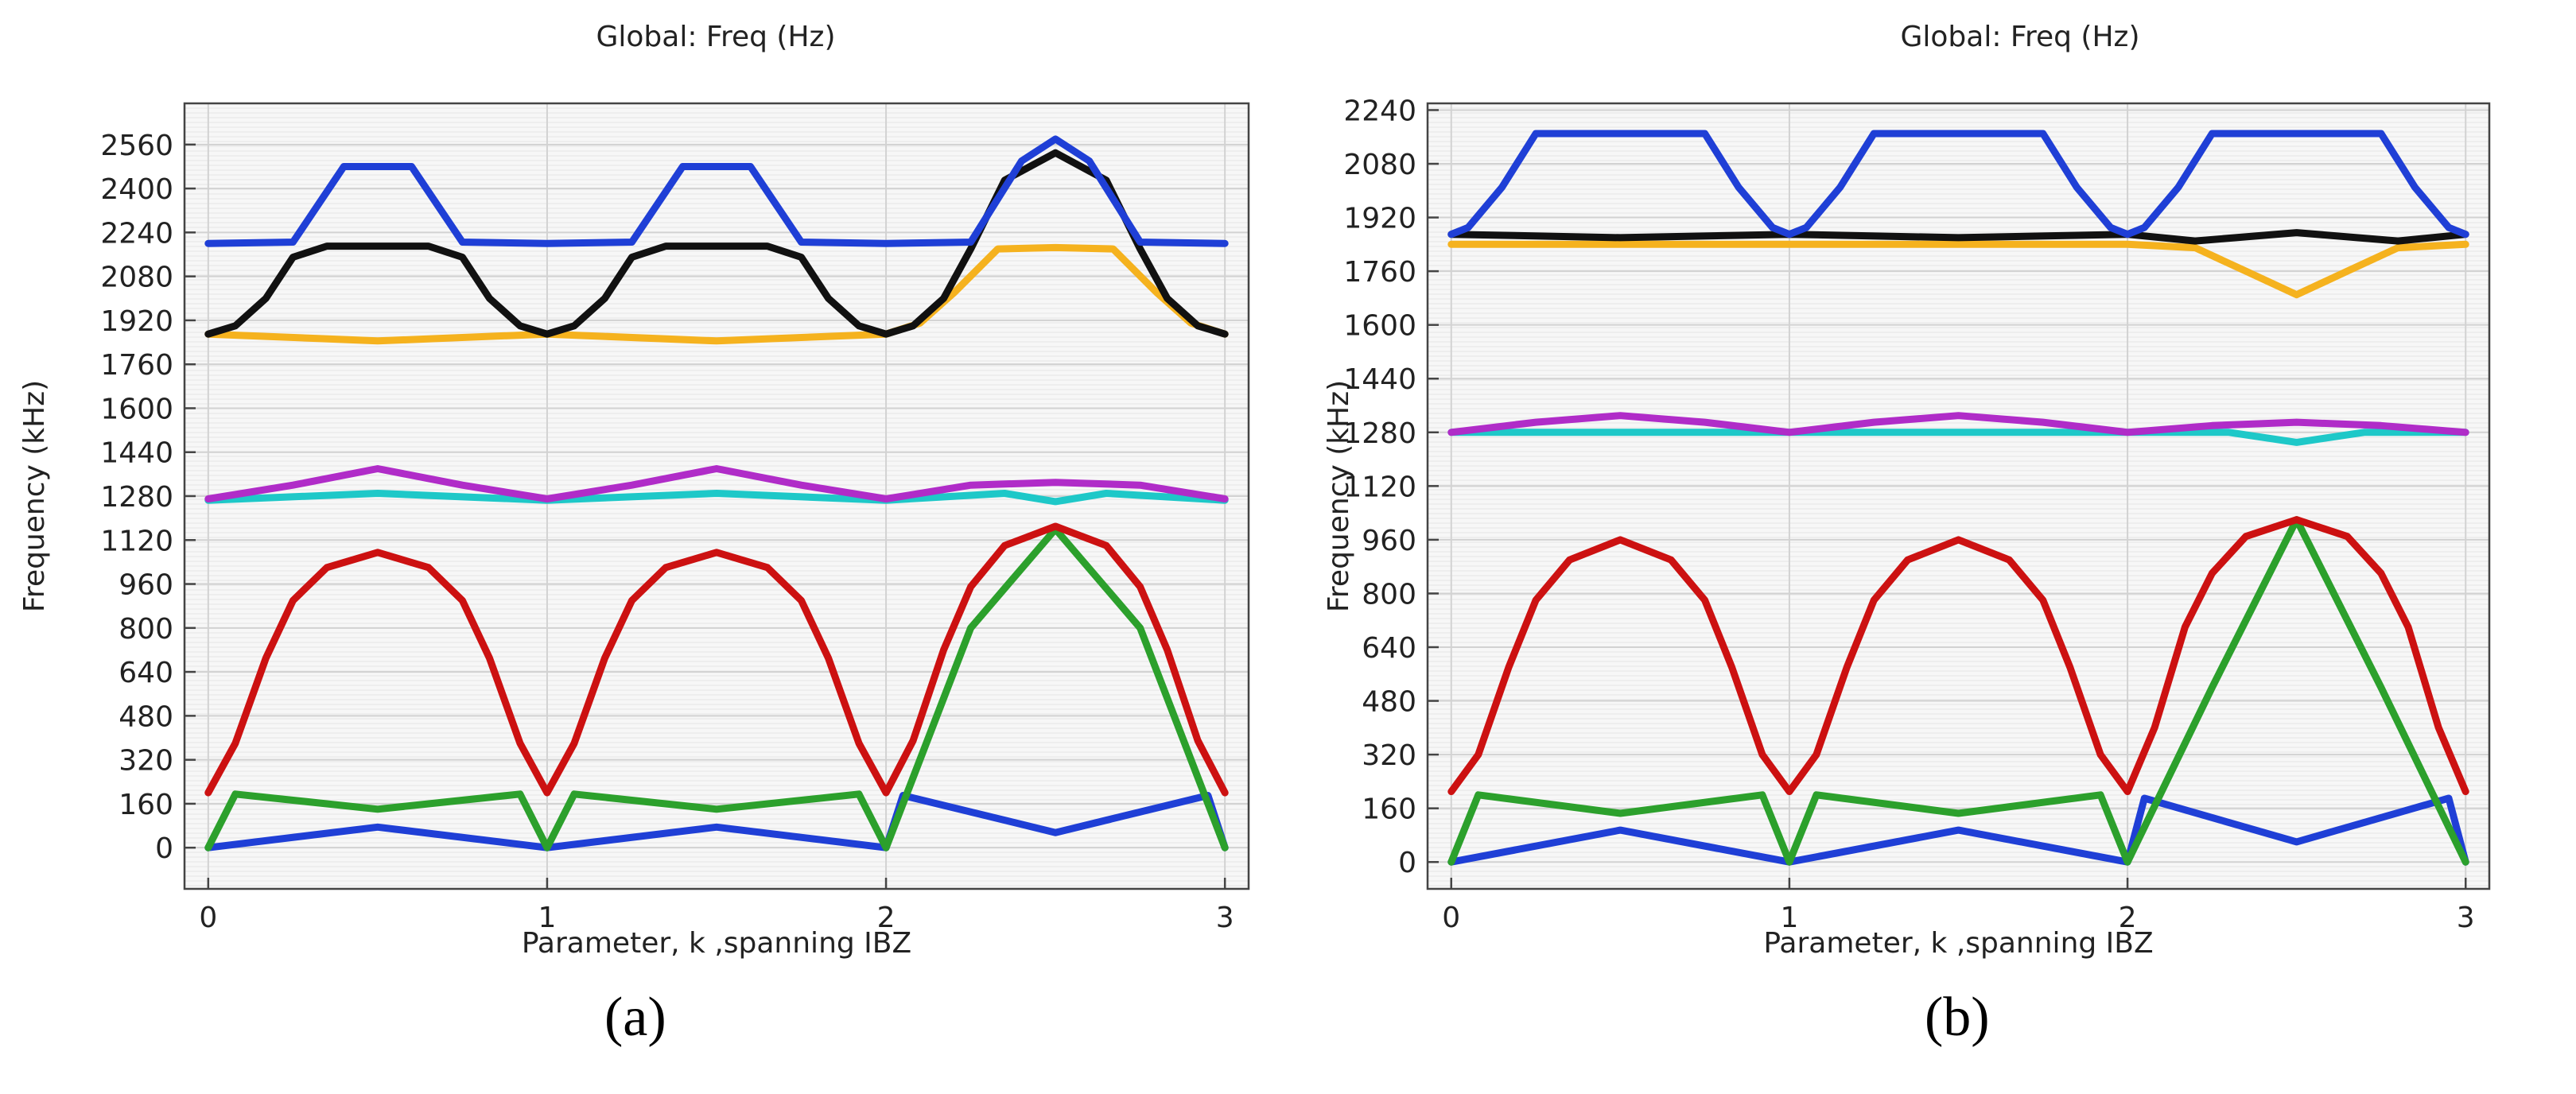 Image resolution: width=2576 pixels, height=1094 pixels. Describe the element at coordinates (136, 189) in the screenshot. I see `y-tick-label: 2400` at that location.